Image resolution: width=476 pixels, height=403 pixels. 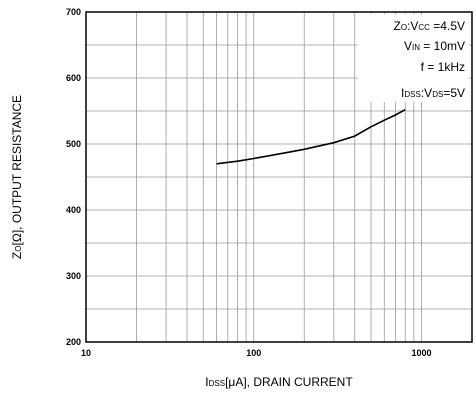 I want to click on x-tick-label: 100, so click(x=253, y=353).